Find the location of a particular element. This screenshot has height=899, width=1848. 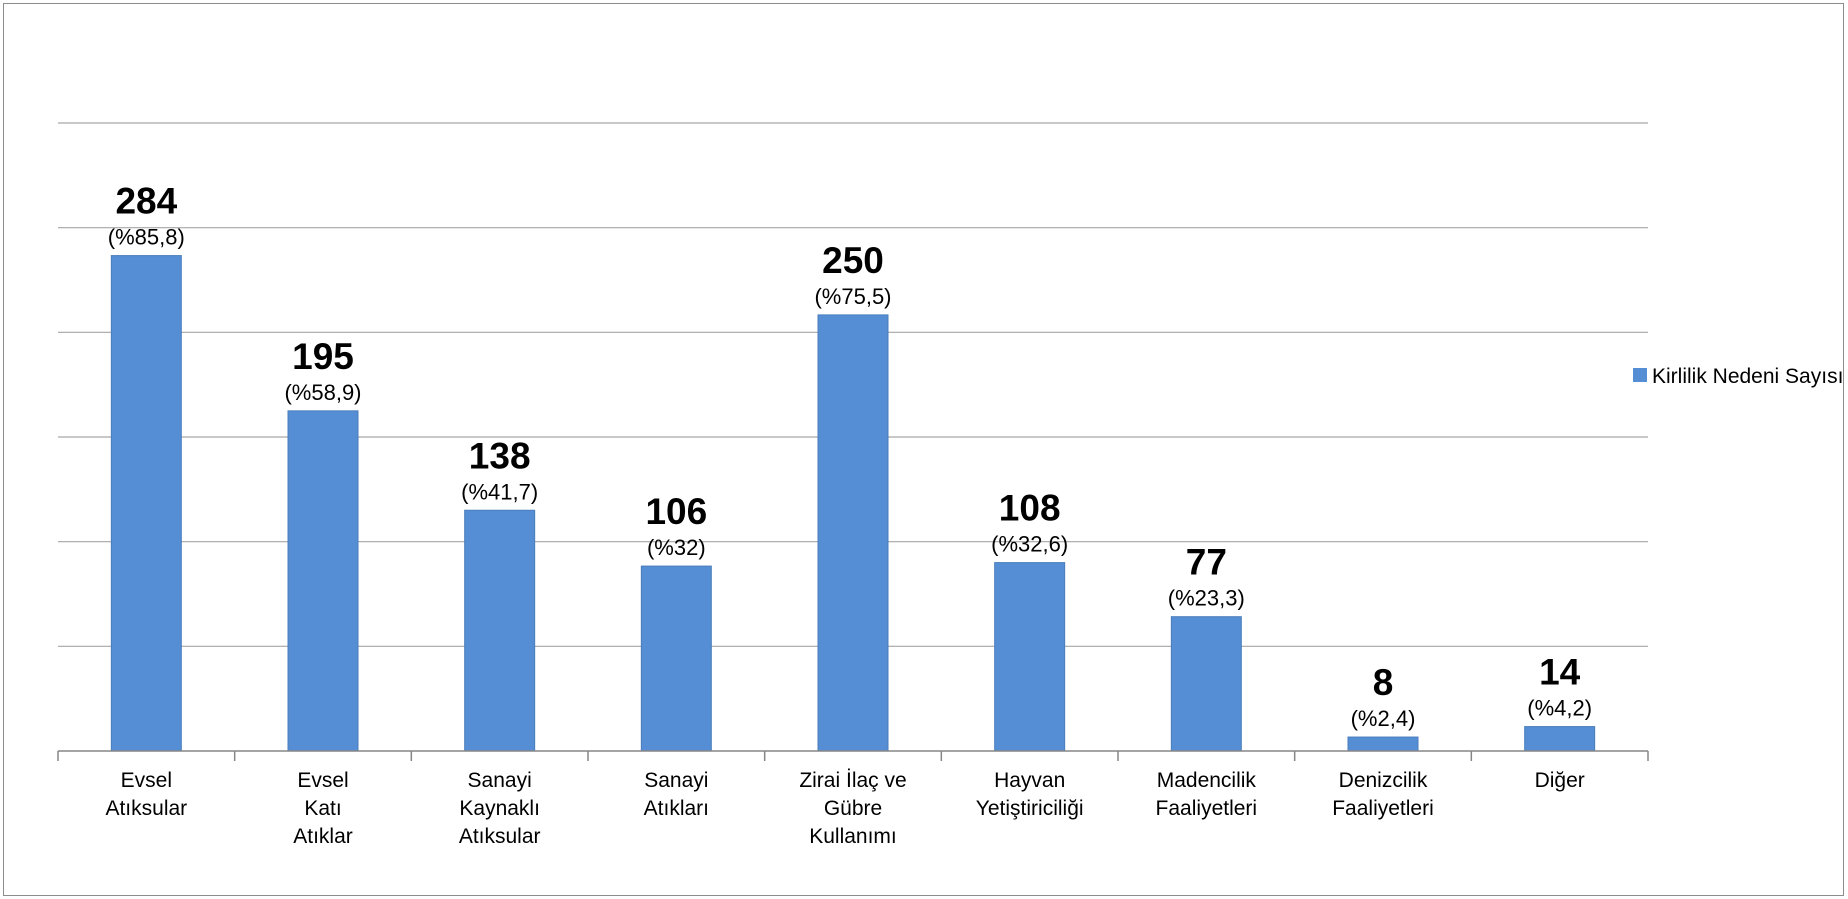

category-label: Kaynaklı is located at coordinates (499, 808).